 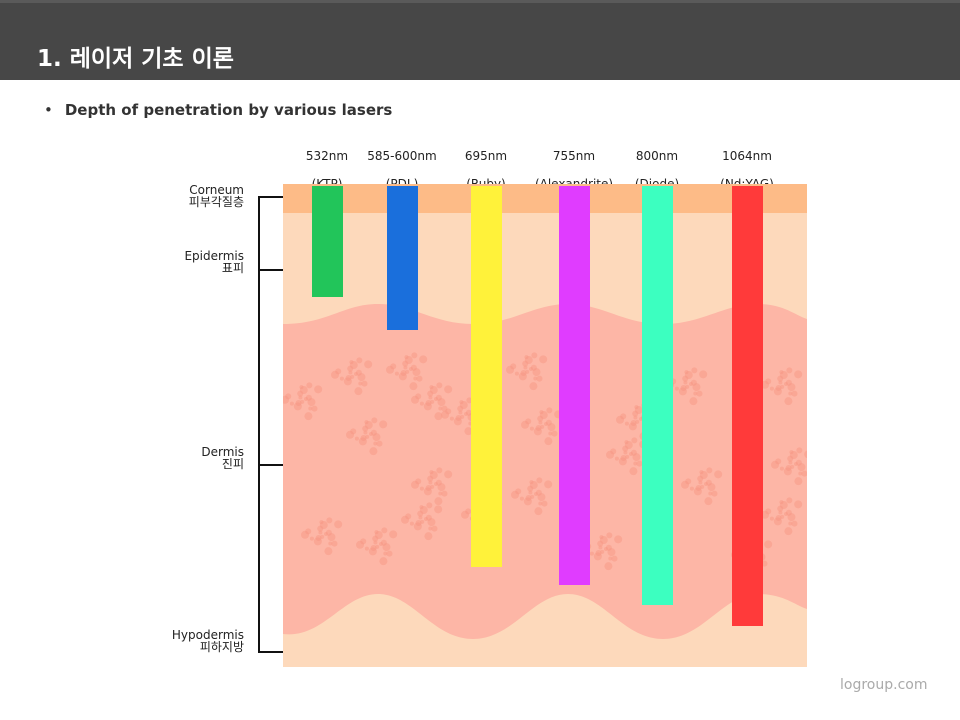 I want to click on tick-corneum, so click(x=270, y=197).